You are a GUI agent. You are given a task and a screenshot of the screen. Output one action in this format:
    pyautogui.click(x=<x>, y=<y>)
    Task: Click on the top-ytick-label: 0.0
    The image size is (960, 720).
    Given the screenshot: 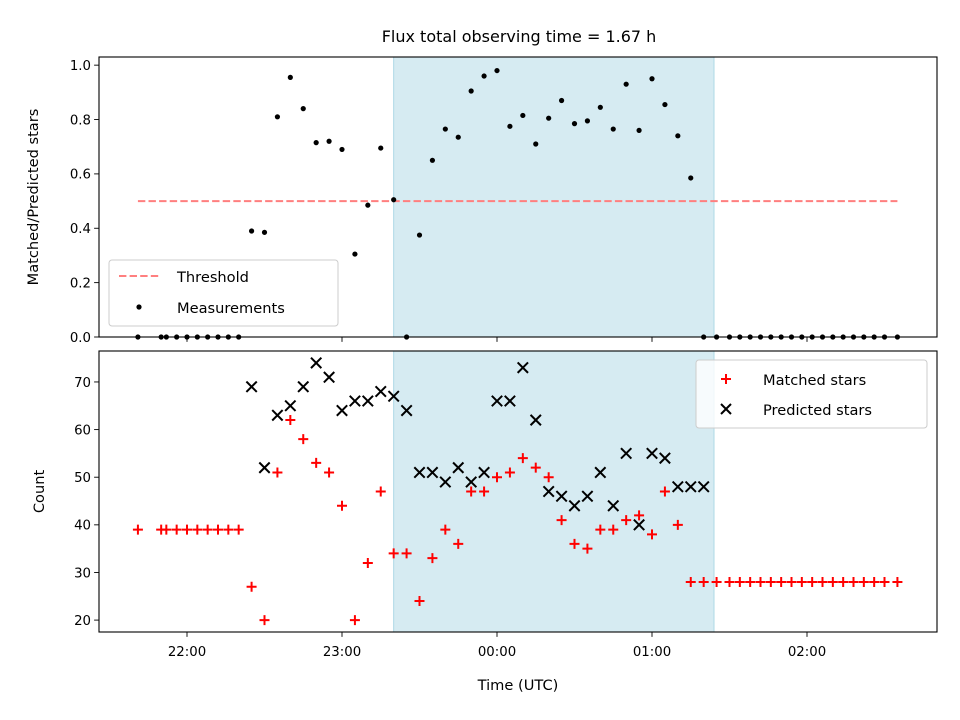 What is the action you would take?
    pyautogui.click(x=80, y=338)
    